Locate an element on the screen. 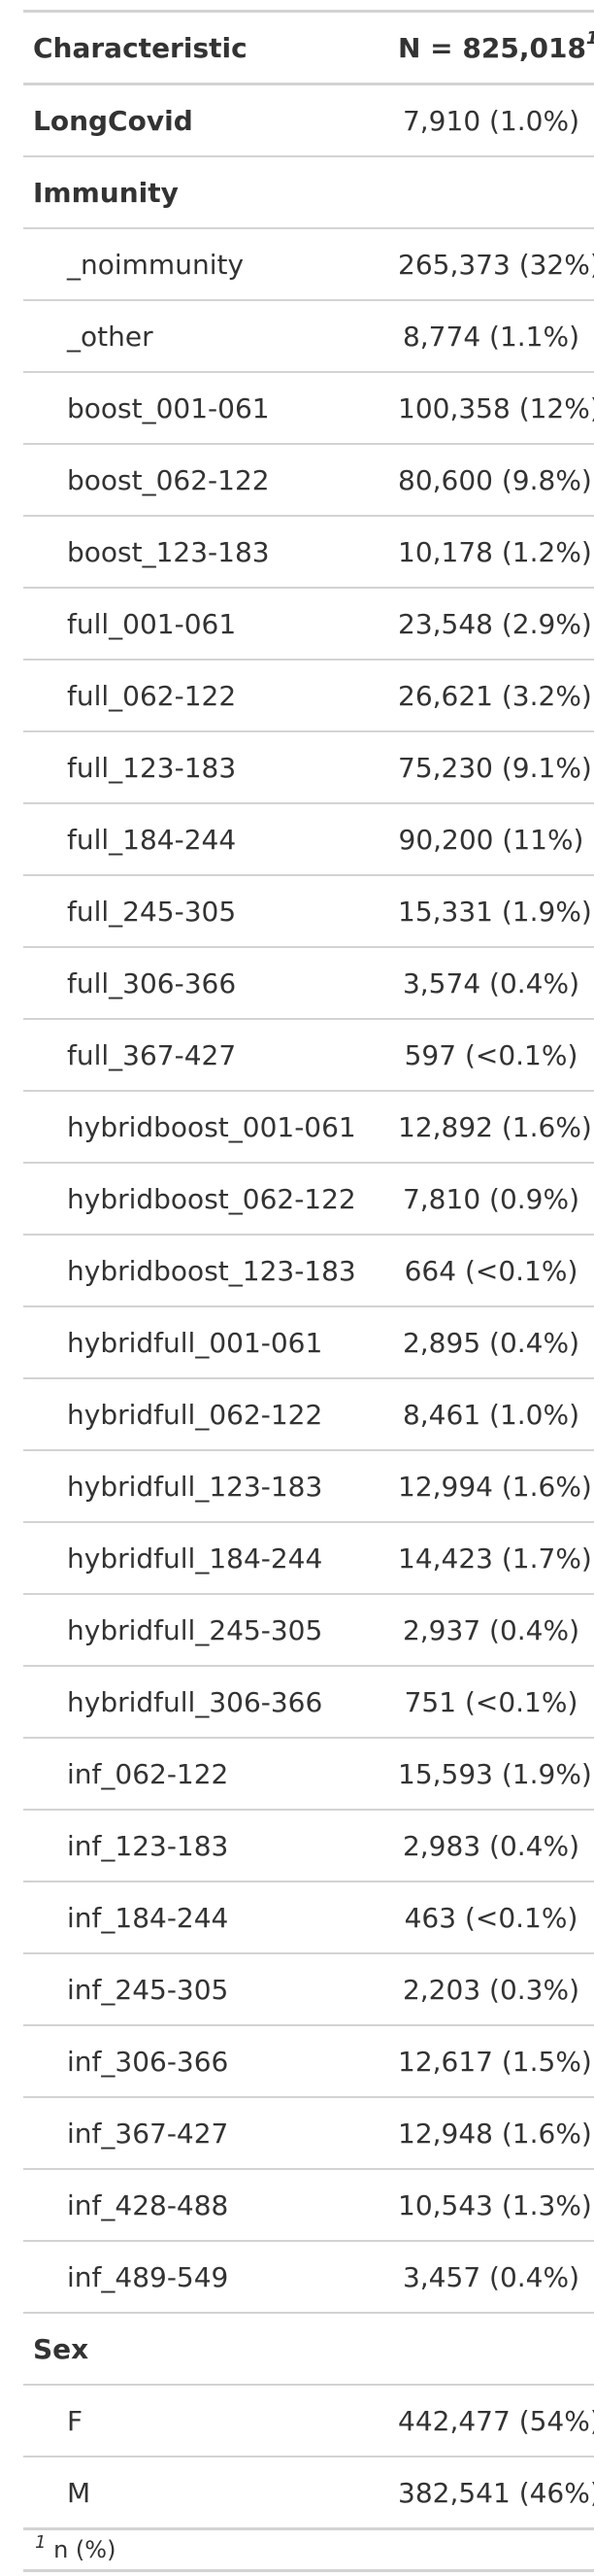  table-row: _noimmunity 265,373 (32%) is located at coordinates (308, 263).